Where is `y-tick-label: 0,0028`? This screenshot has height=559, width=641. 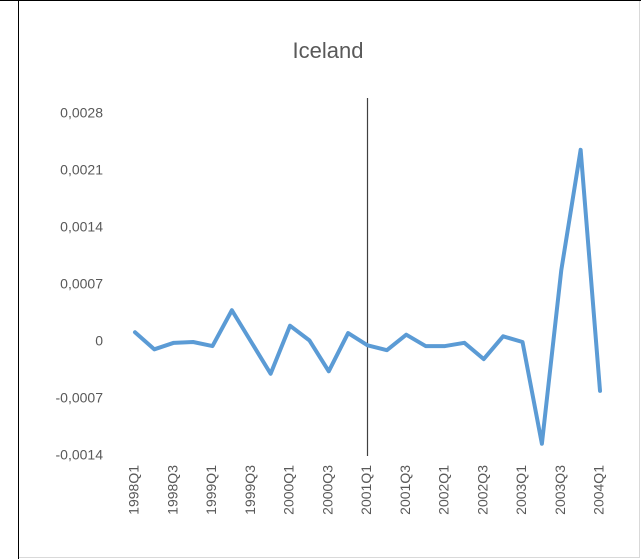 y-tick-label: 0,0028 is located at coordinates (81, 113).